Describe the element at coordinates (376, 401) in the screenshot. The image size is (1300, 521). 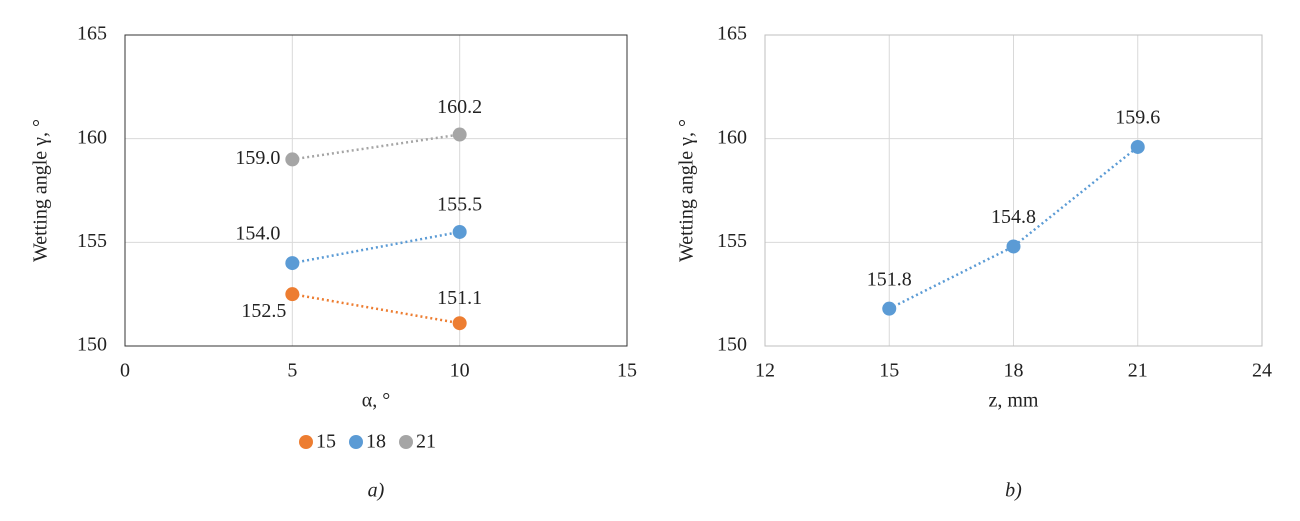
I see `x-axis-label: α, °` at that location.